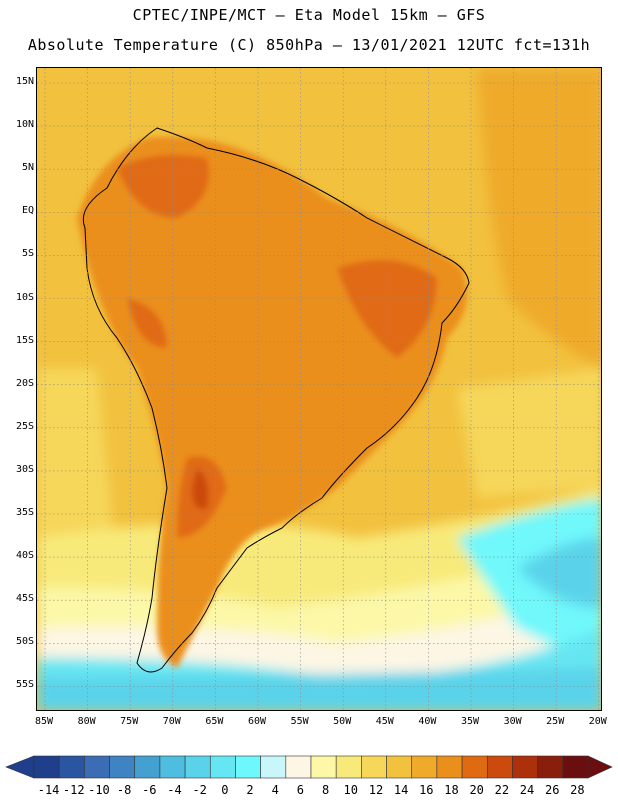 Image resolution: width=618 pixels, height=800 pixels. Describe the element at coordinates (512, 721) in the screenshot. I see `lon-tick-label: 30W` at that location.